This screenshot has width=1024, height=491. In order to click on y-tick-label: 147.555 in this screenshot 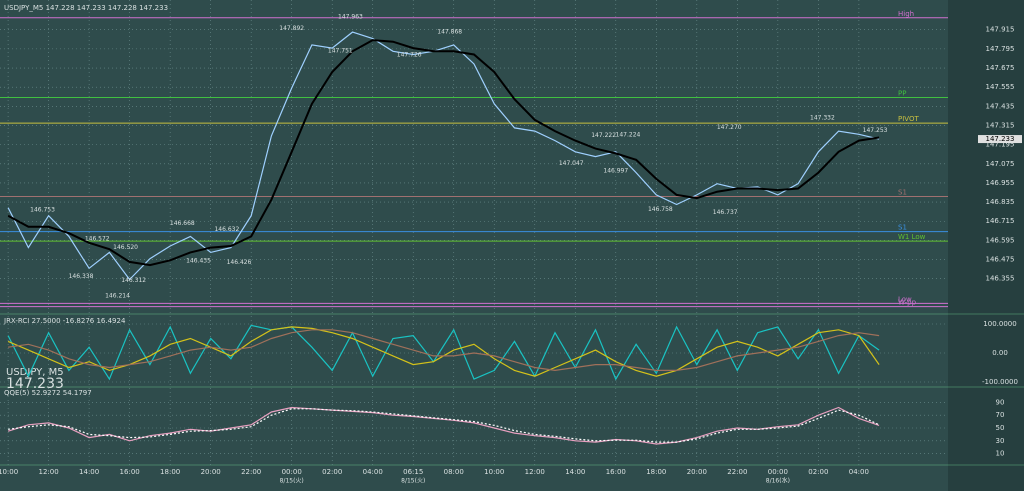, I will do `click(1000, 87)`.